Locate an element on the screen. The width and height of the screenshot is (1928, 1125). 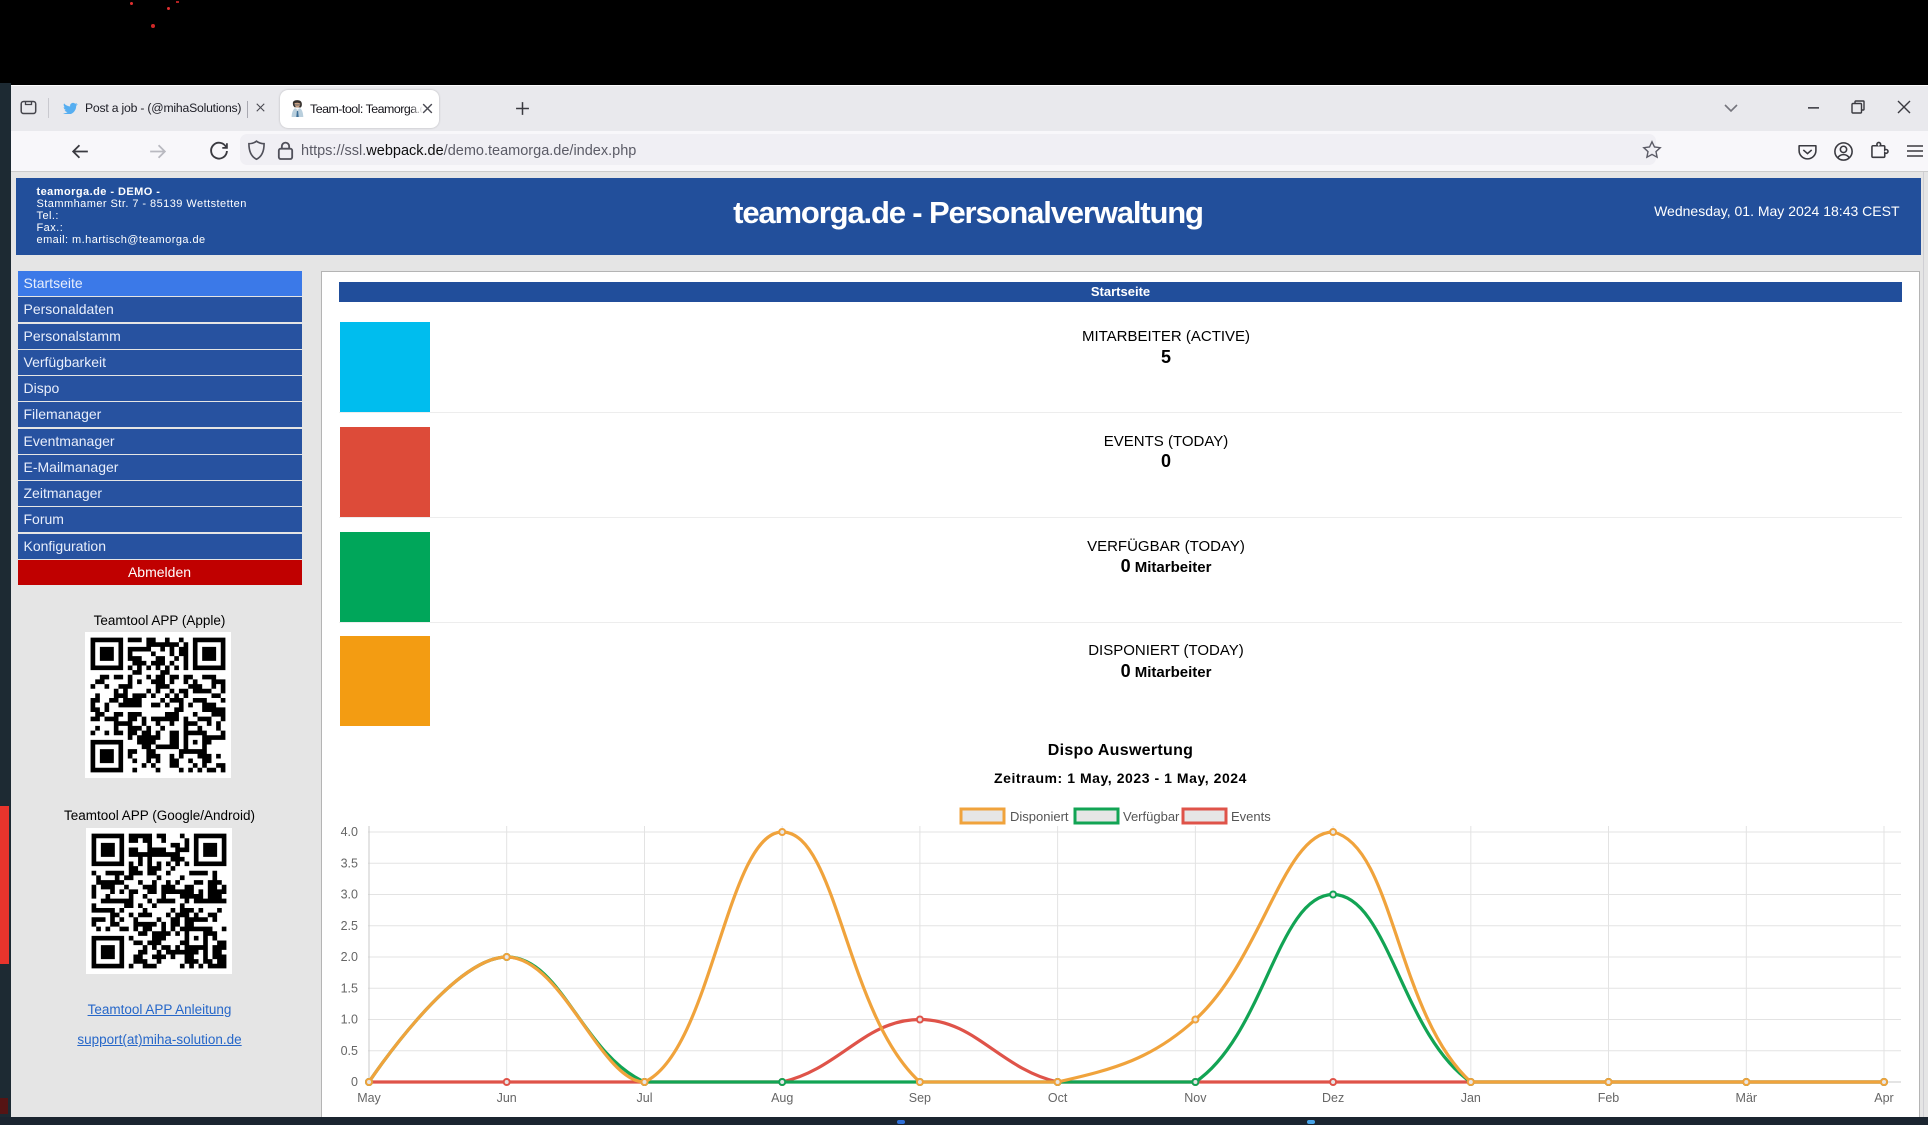
svg-text: 0 is located at coordinates (354, 1082).